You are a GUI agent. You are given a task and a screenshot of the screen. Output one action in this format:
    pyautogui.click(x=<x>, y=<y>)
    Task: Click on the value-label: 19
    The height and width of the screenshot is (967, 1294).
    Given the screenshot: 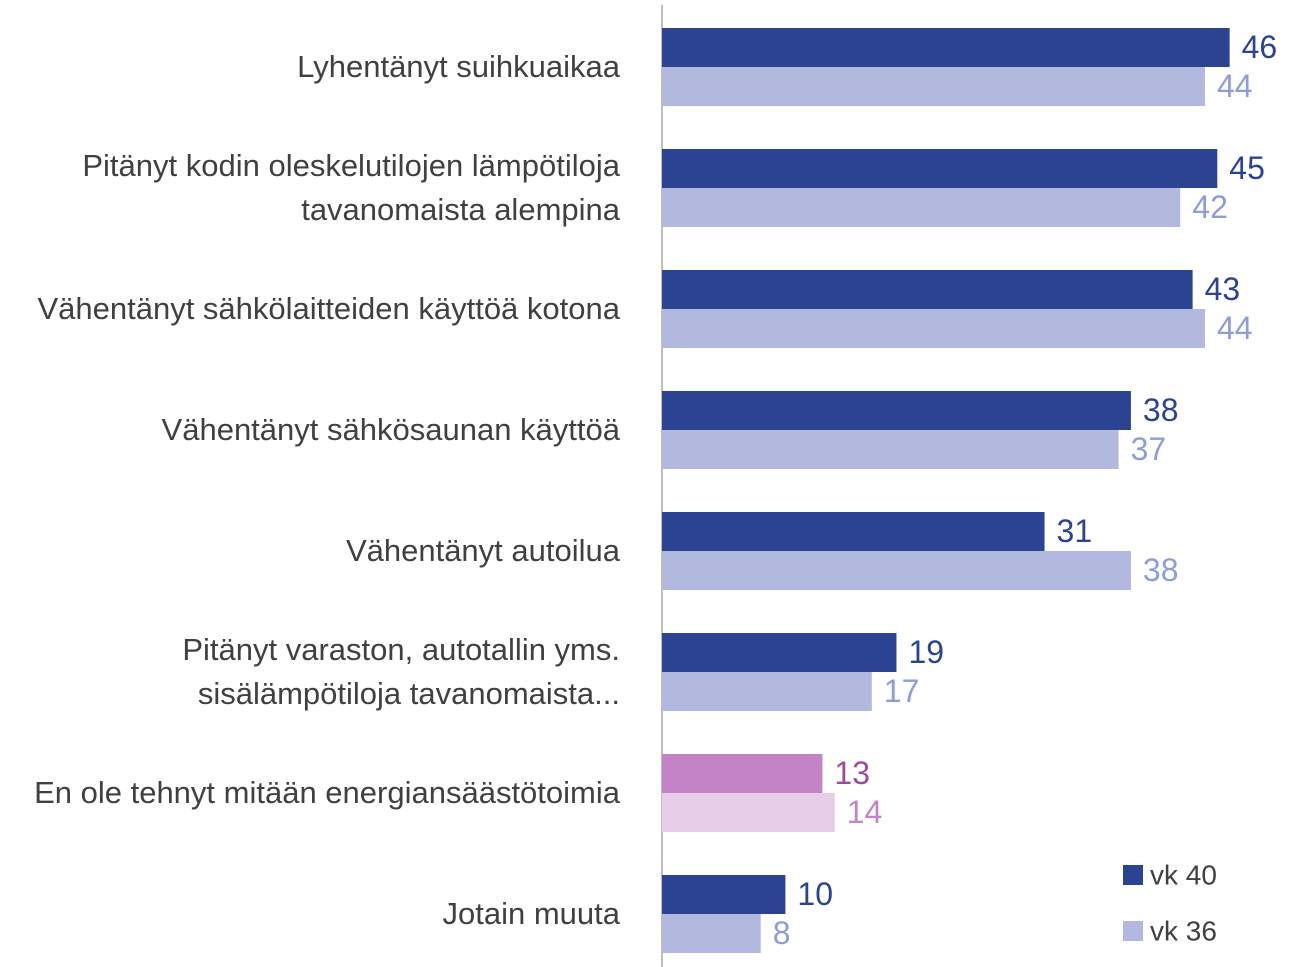 What is the action you would take?
    pyautogui.click(x=926, y=652)
    